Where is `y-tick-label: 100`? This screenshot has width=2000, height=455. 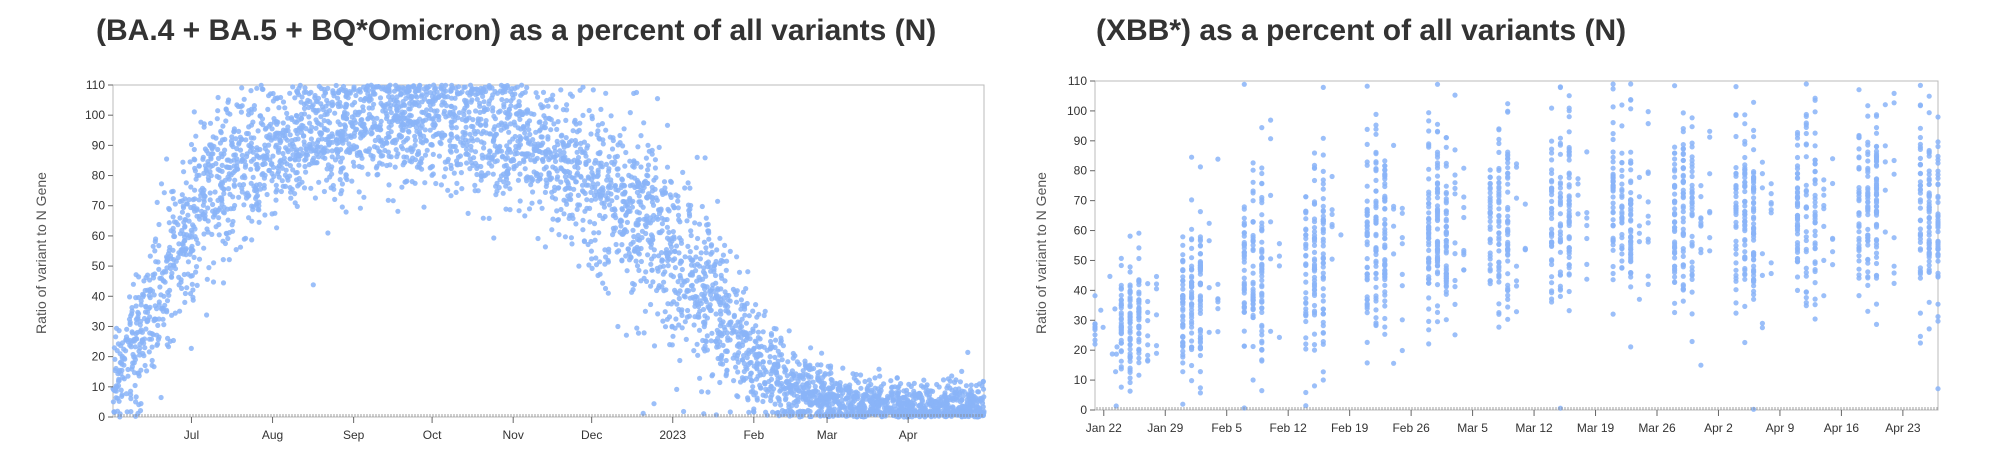
y-tick-label: 100 is located at coordinates (95, 115).